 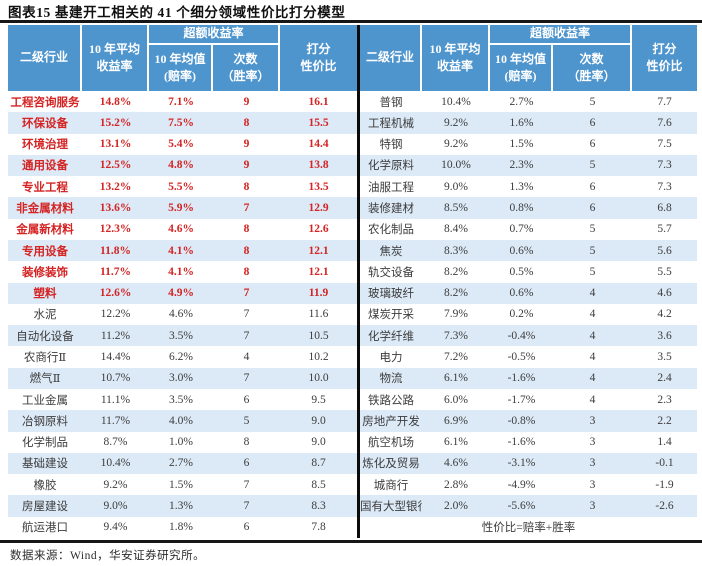 What do you see at coordinates (521, 229) in the screenshot?
I see `odds-cell: 0.7%` at bounding box center [521, 229].